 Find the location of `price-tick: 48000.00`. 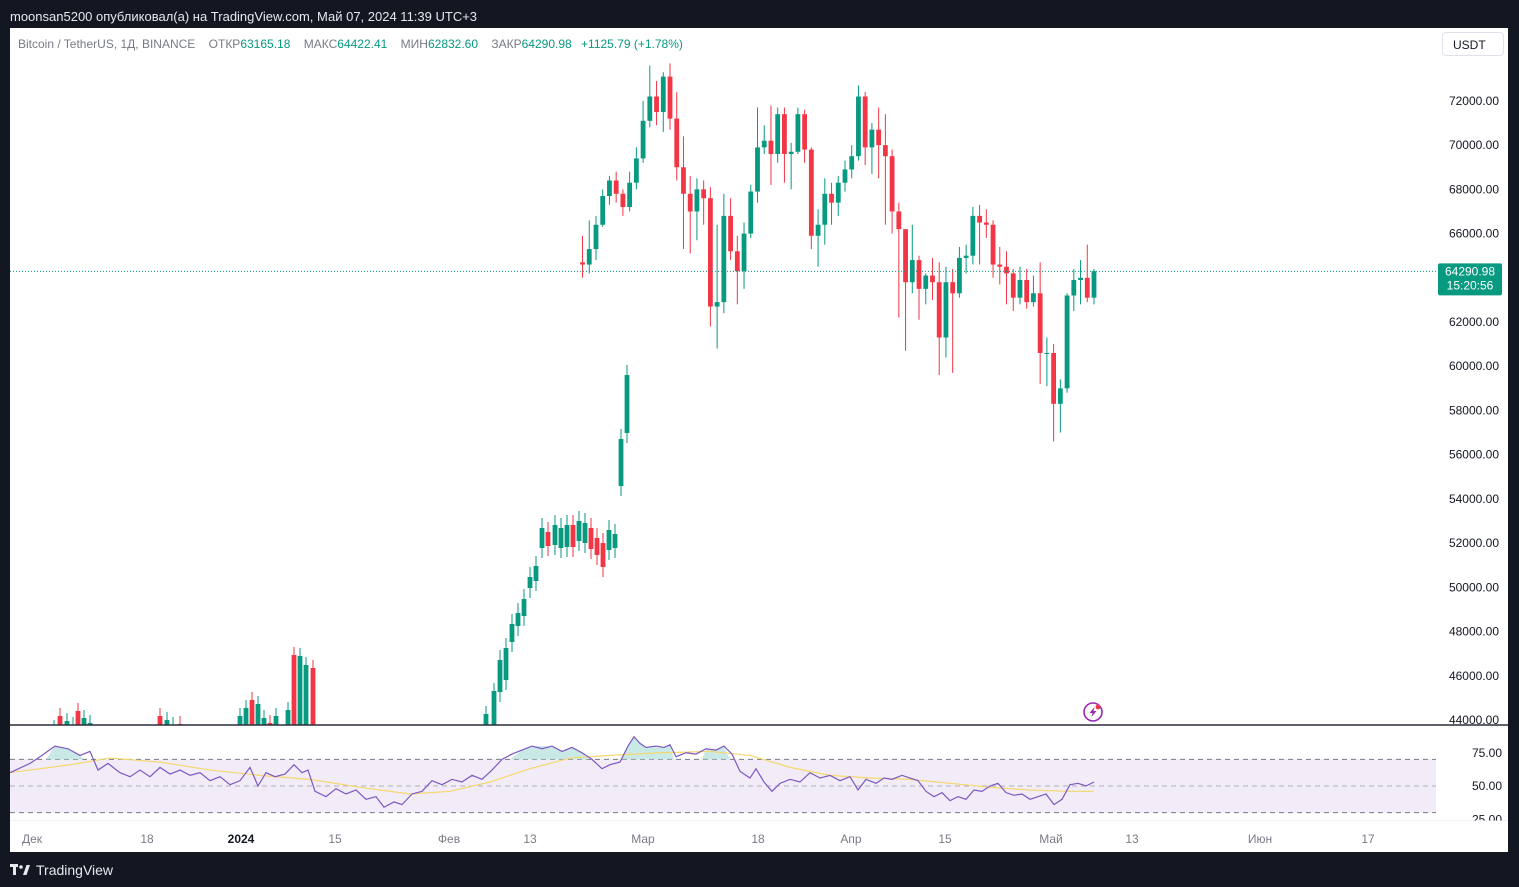

price-tick: 48000.00 is located at coordinates (1474, 632).